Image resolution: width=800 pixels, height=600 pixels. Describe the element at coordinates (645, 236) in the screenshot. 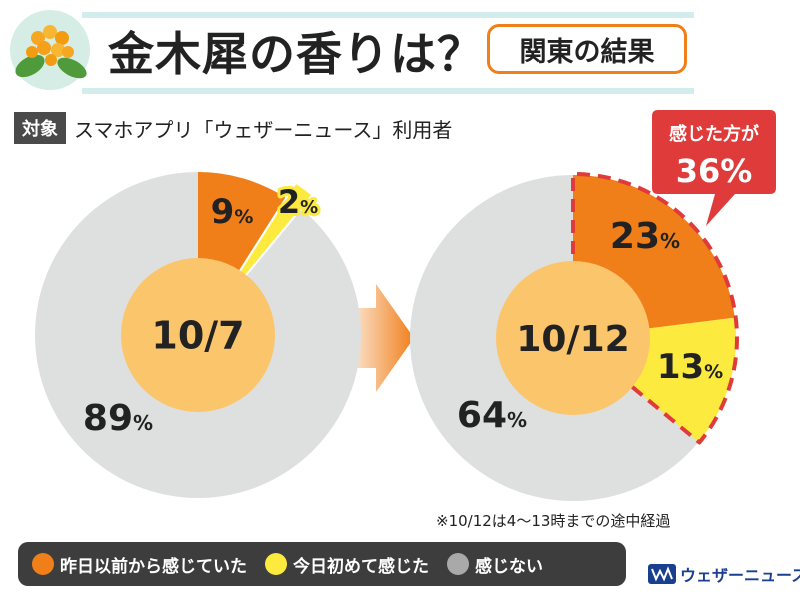

I see `slice-value-label: 23%` at that location.